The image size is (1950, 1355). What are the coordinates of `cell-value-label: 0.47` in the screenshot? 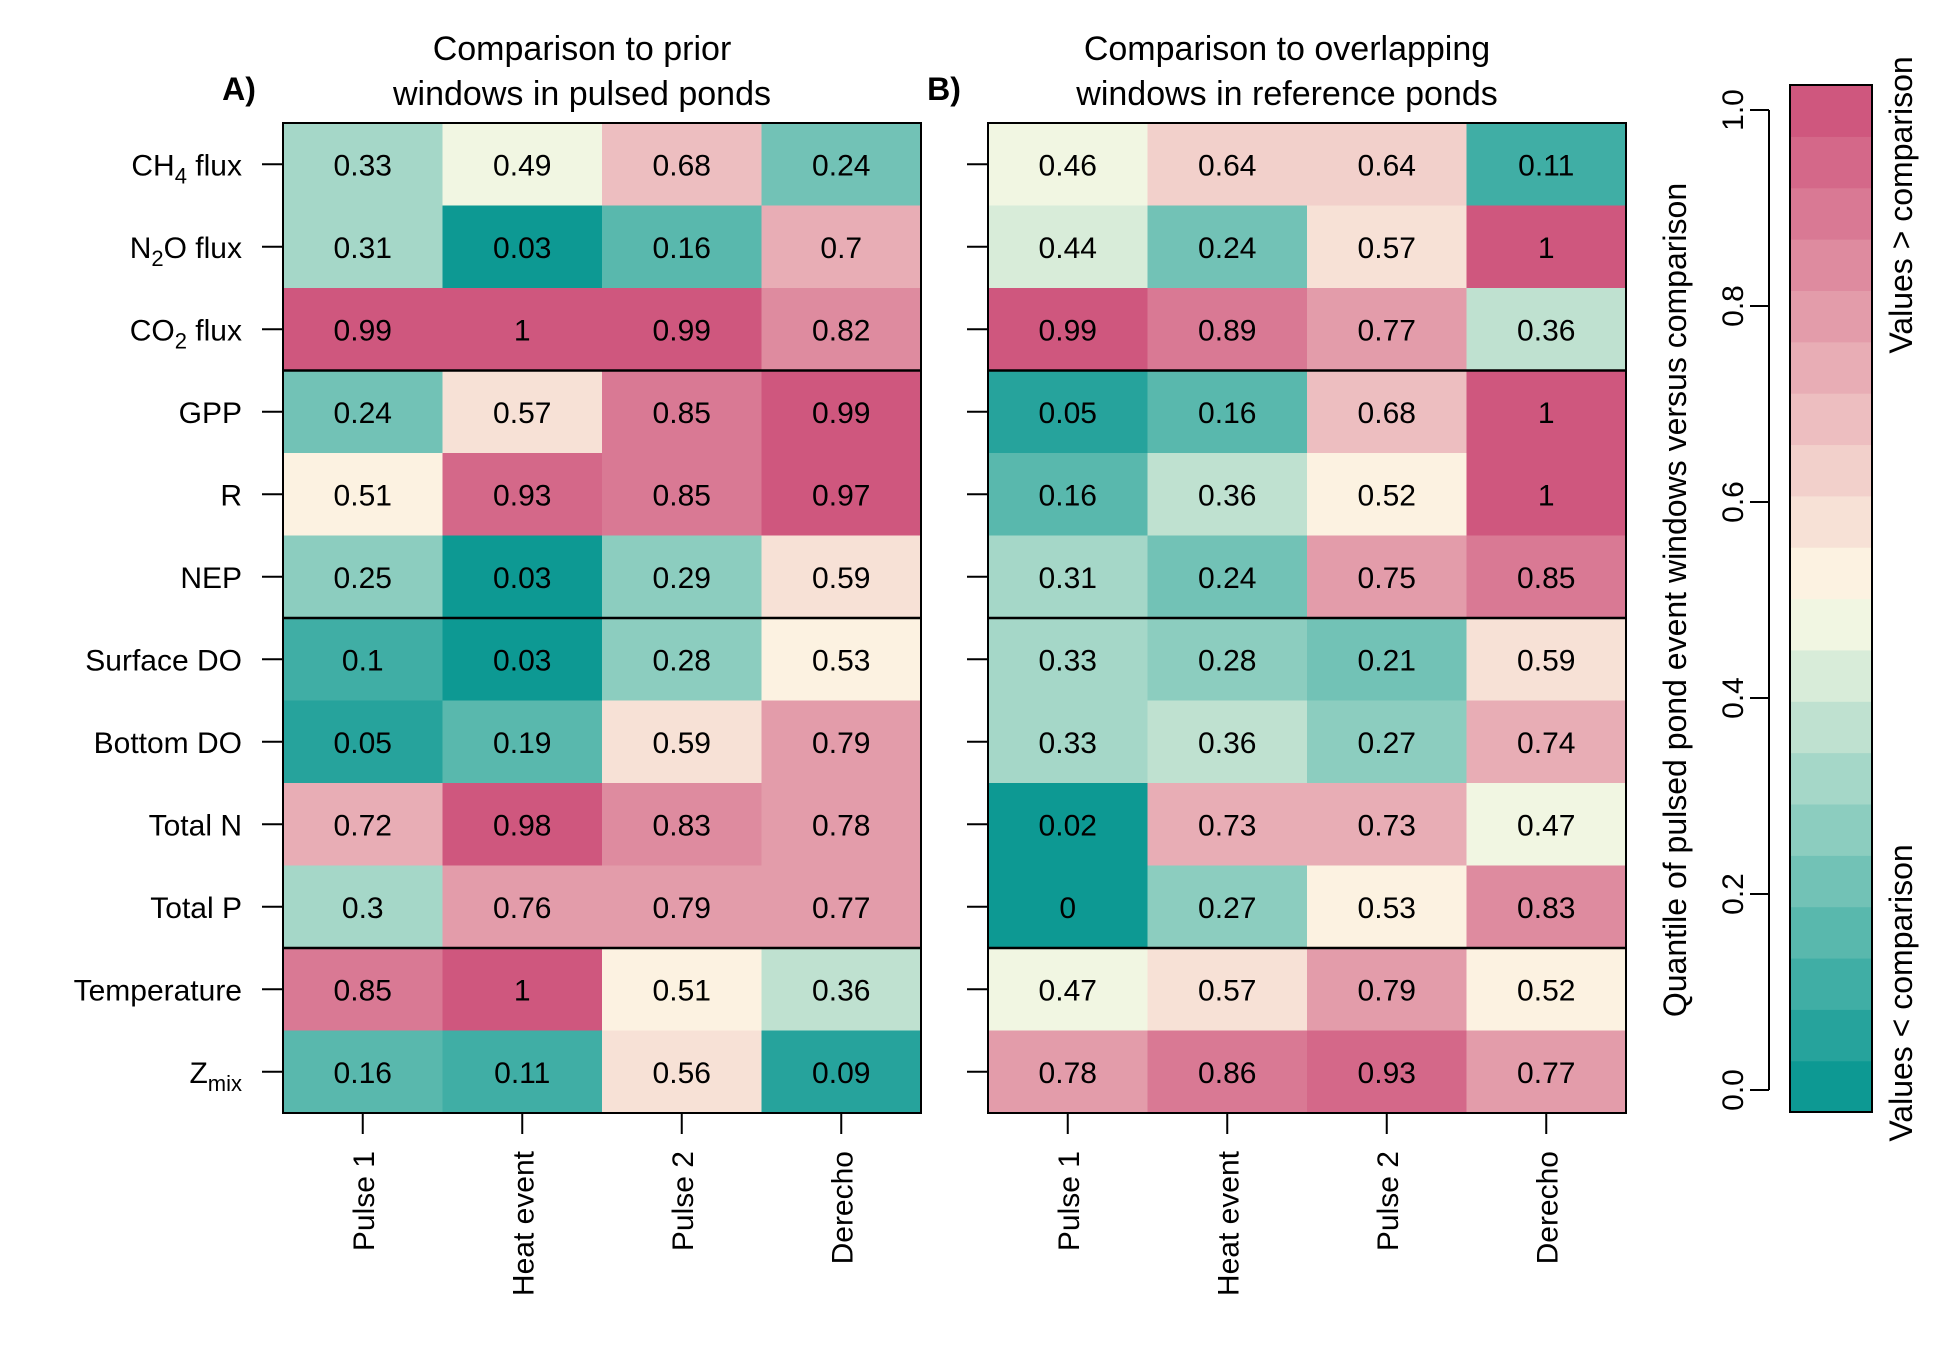 It's located at (1546, 825).